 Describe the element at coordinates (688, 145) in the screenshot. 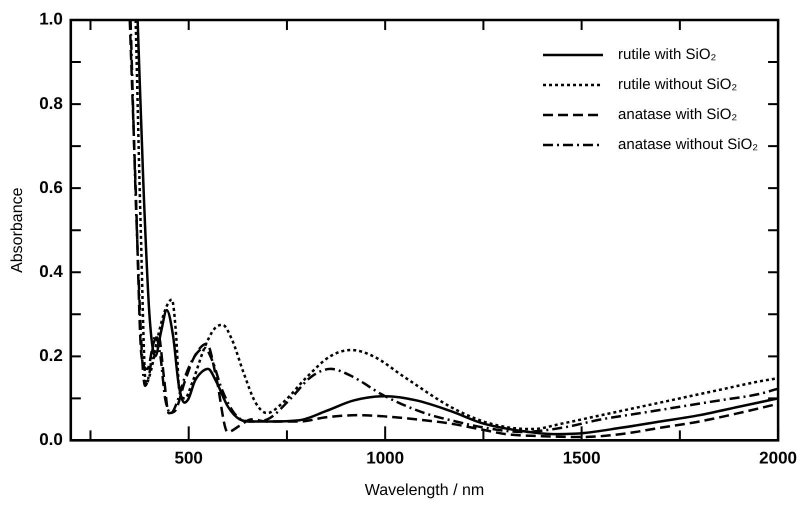

I see `legend-label: anatase without SiO₂` at that location.